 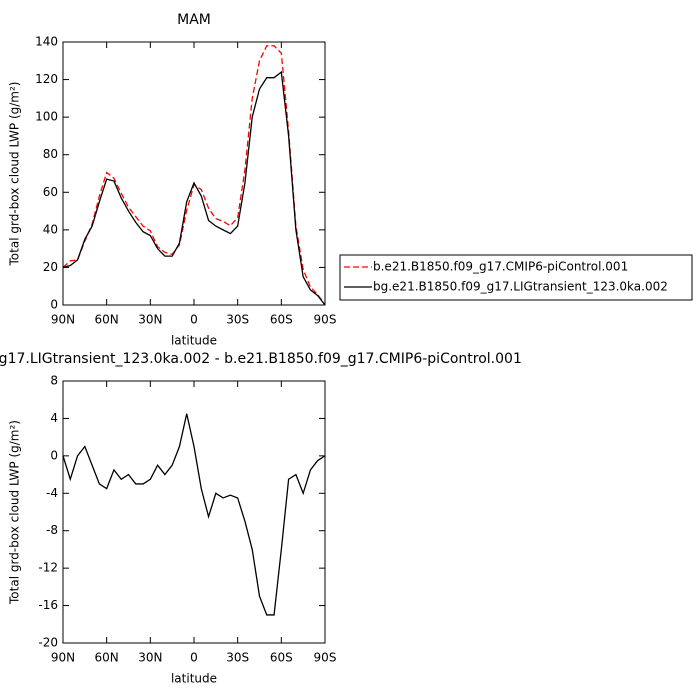 What do you see at coordinates (516, 277) in the screenshot?
I see `legend-box` at bounding box center [516, 277].